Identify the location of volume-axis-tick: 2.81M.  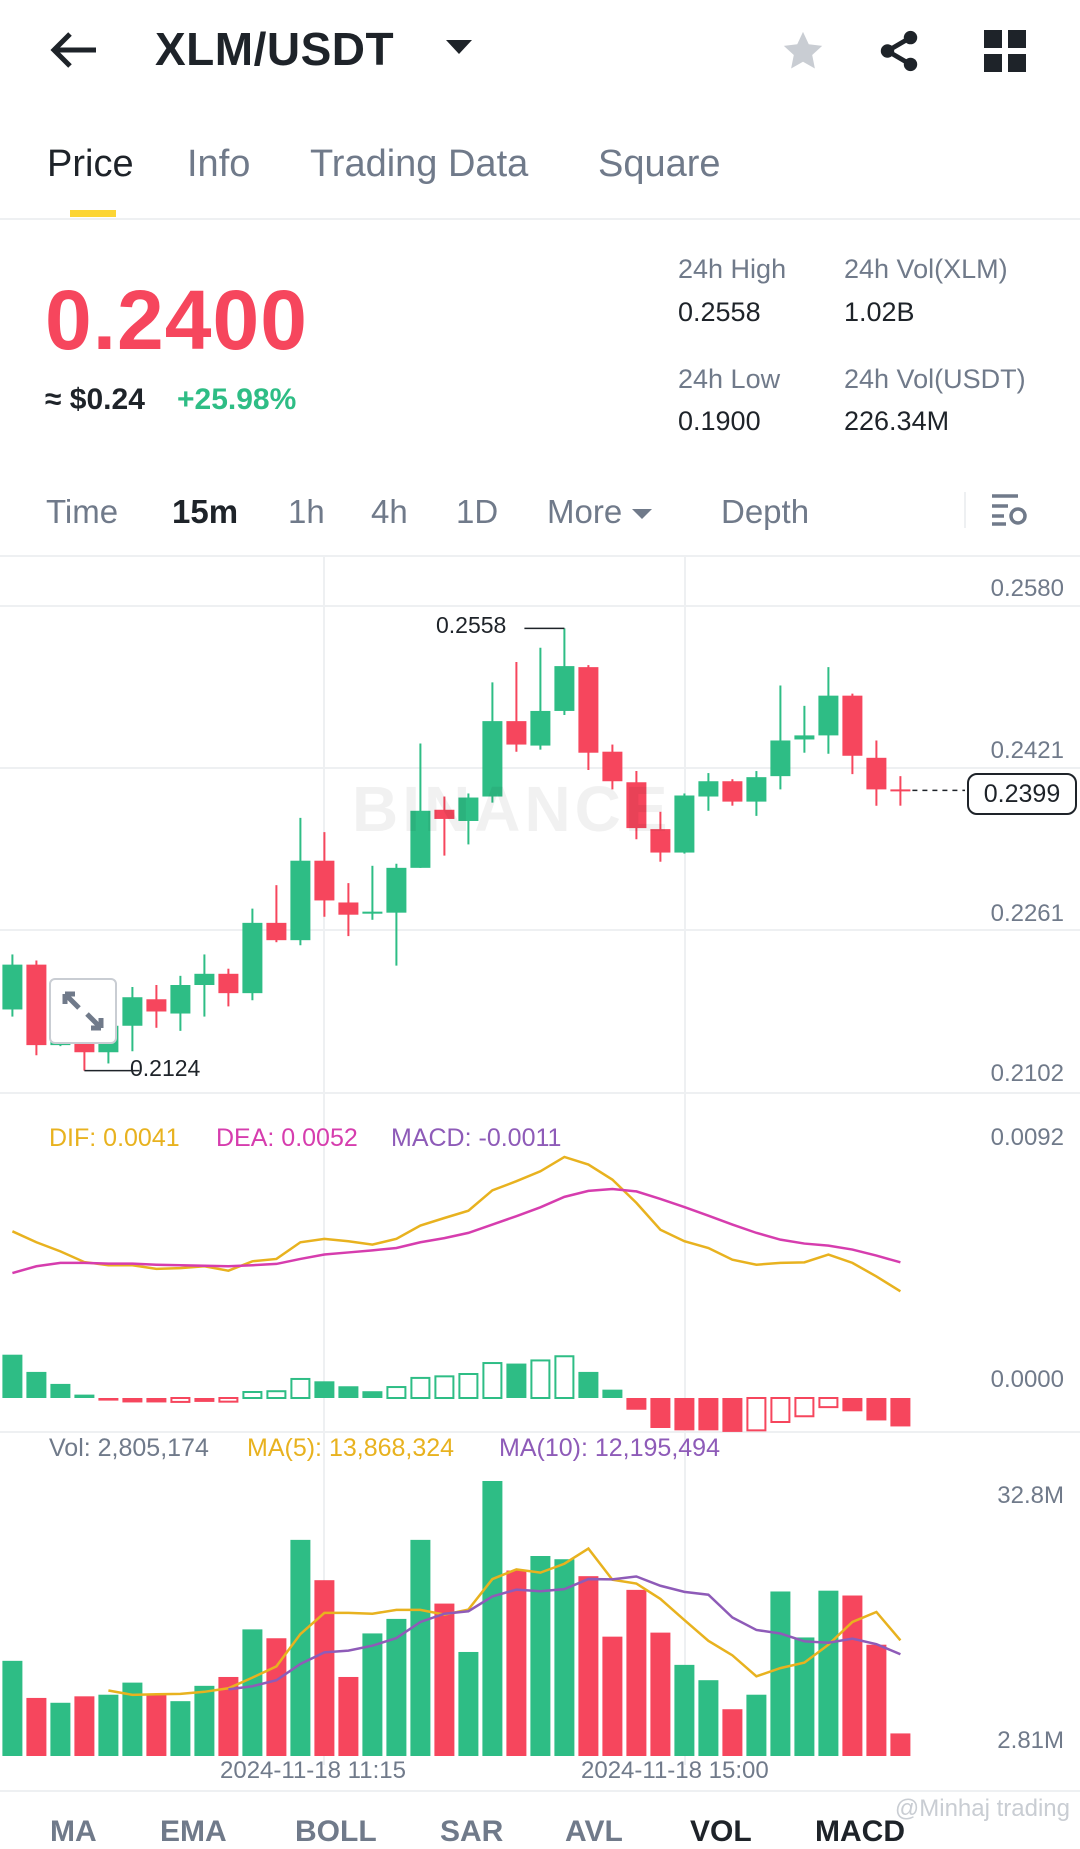
(1030, 1740).